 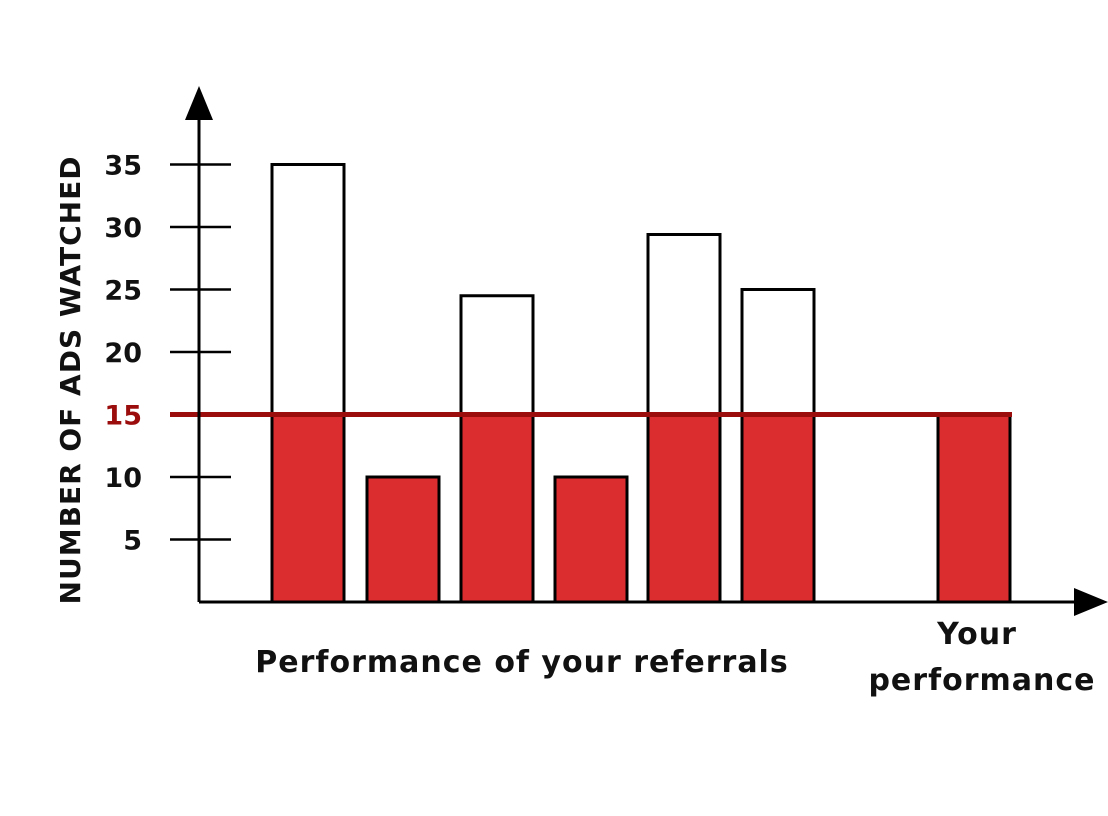 I want to click on y-axis-arrow-icon, so click(x=199, y=103).